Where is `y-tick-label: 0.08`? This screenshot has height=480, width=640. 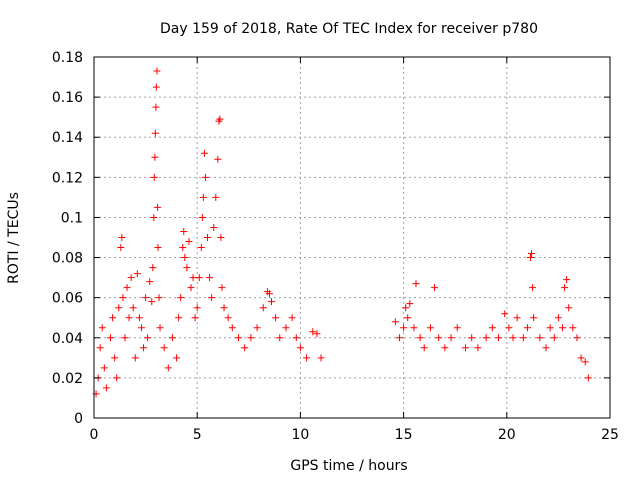 y-tick-label: 0.08 is located at coordinates (67, 259).